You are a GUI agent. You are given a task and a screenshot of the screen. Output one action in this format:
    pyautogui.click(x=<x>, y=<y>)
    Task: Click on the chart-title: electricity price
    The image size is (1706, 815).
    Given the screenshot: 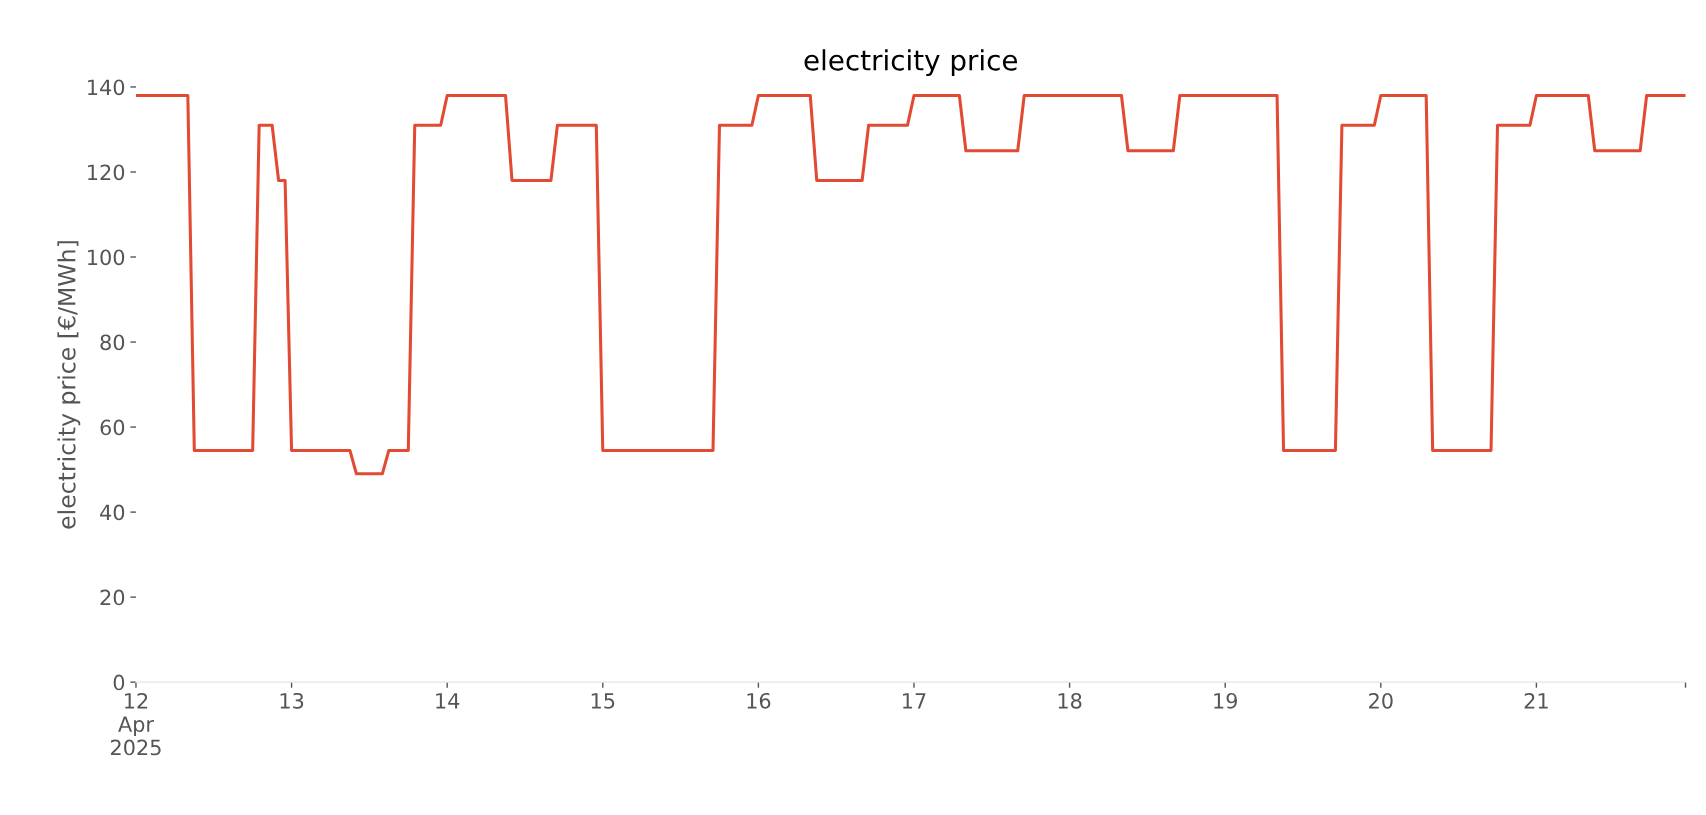 What is the action you would take?
    pyautogui.click(x=911, y=63)
    